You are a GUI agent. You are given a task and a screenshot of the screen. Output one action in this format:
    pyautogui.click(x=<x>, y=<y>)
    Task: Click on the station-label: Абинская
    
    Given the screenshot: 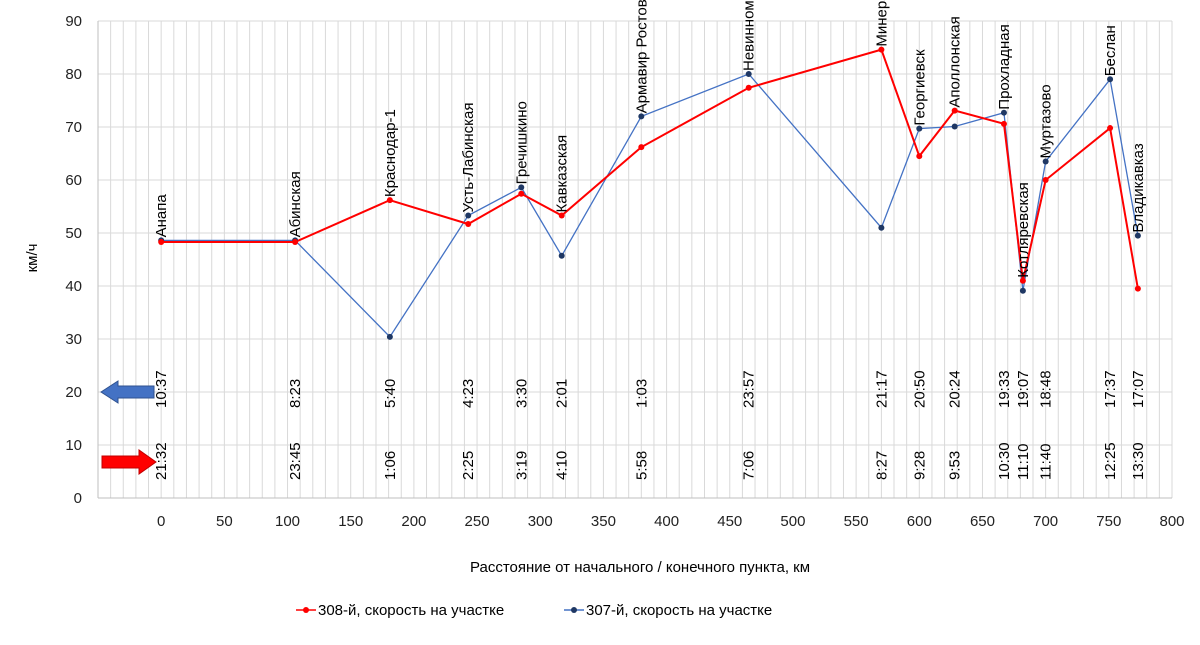 What is the action you would take?
    pyautogui.click(x=295, y=204)
    